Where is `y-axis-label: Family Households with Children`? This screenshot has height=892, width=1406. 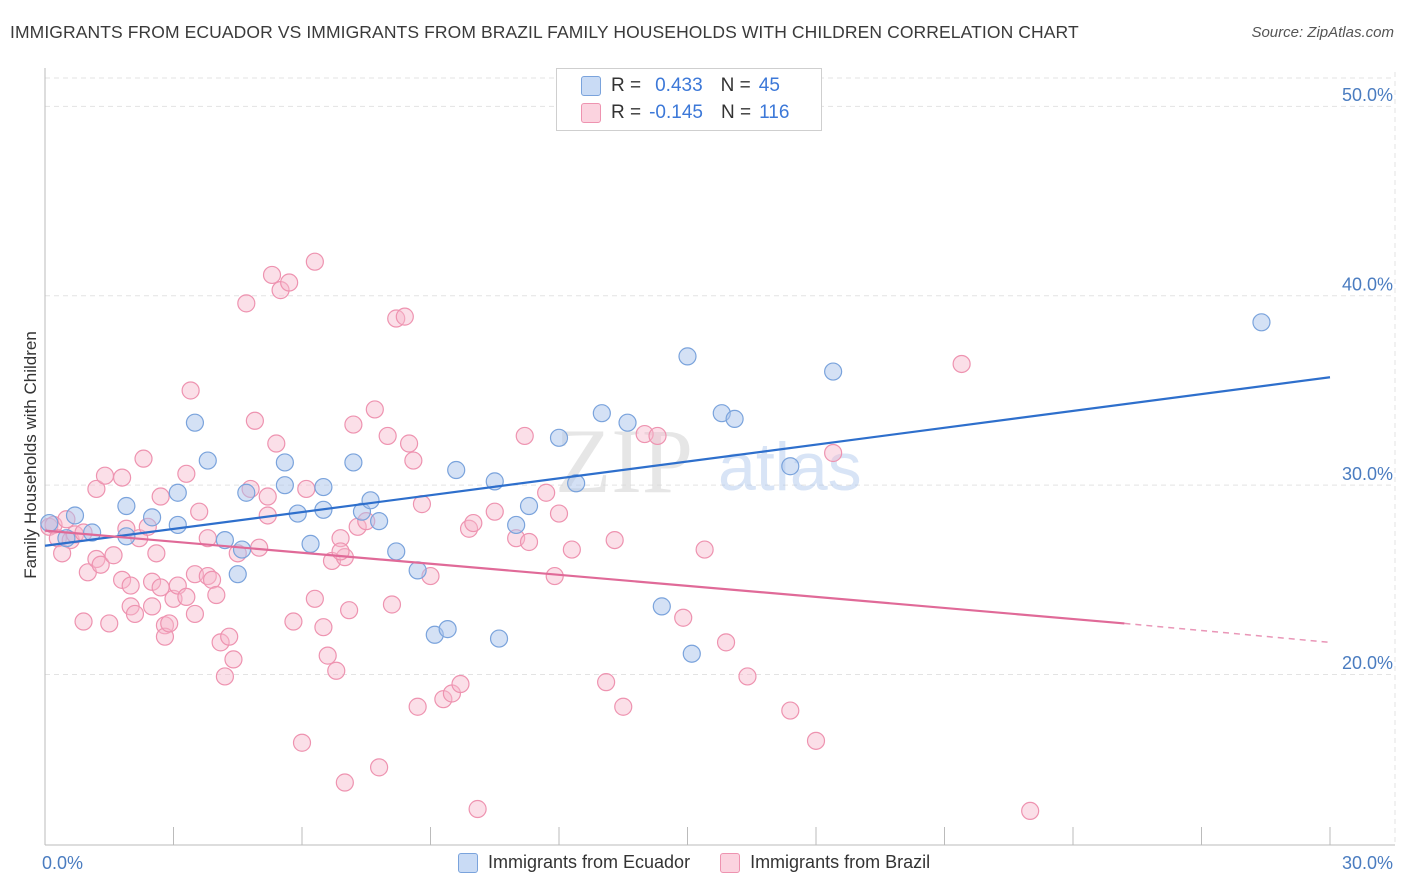
y-axis-label: Family Households with Children is located at coordinates (30, 455).